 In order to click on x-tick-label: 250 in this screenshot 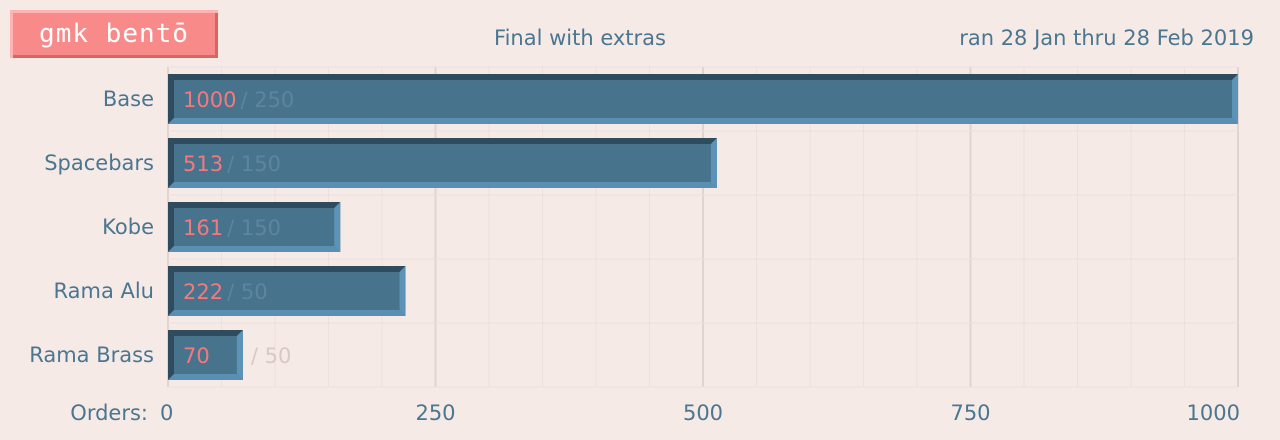, I will do `click(435, 413)`.